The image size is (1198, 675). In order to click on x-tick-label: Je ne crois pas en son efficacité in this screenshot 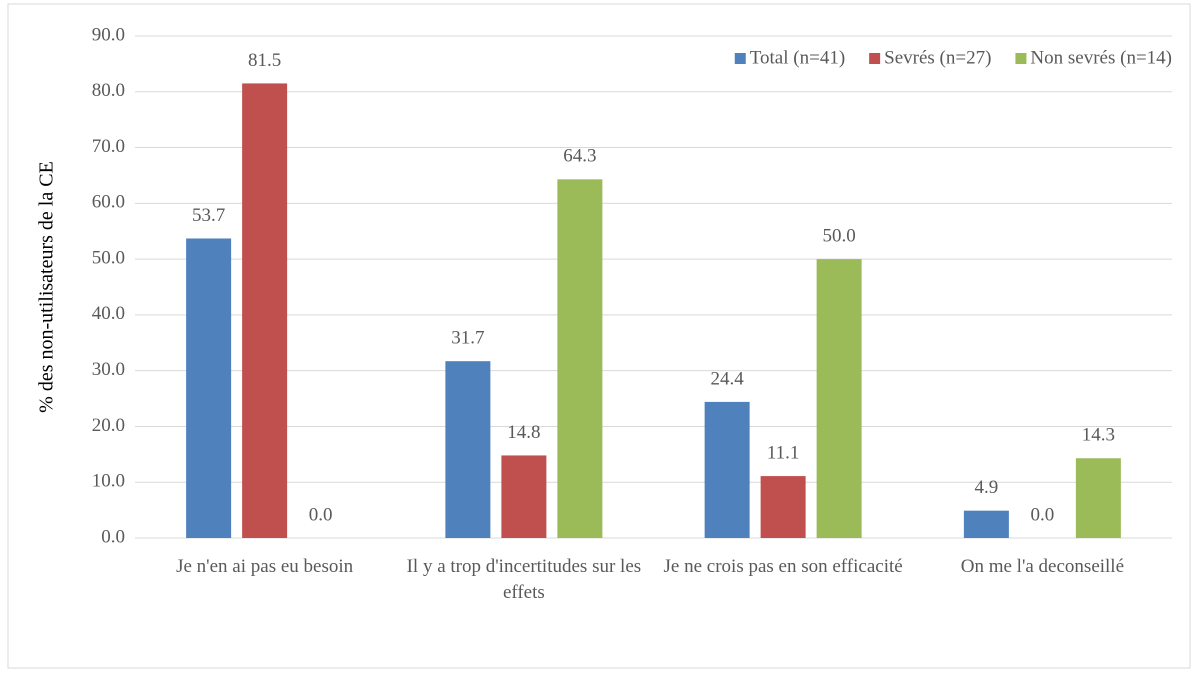, I will do `click(783, 566)`.